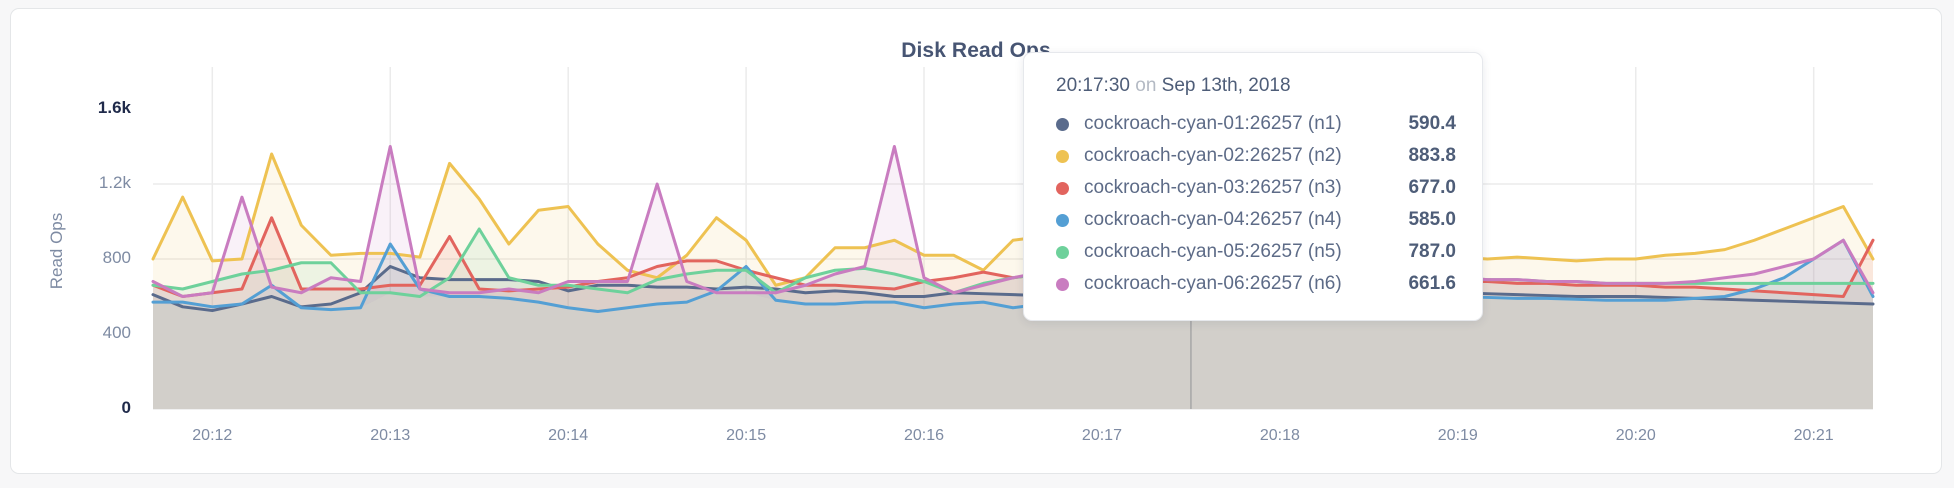 The image size is (1954, 488). I want to click on tooltip-row: cockroach-cyan-04:26257 (n4) 585.0, so click(1256, 220).